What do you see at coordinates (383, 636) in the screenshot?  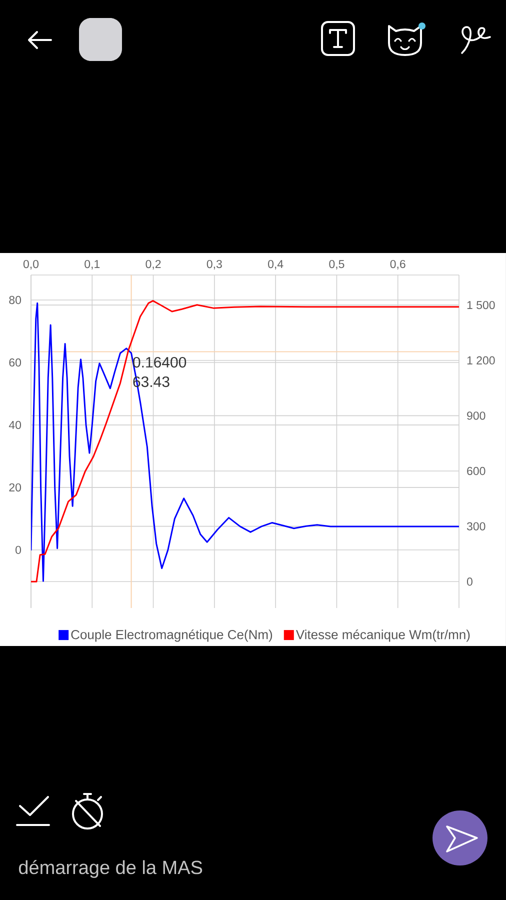 I see `legend-label: Vitesse mécanique Wm(tr/mn)` at bounding box center [383, 636].